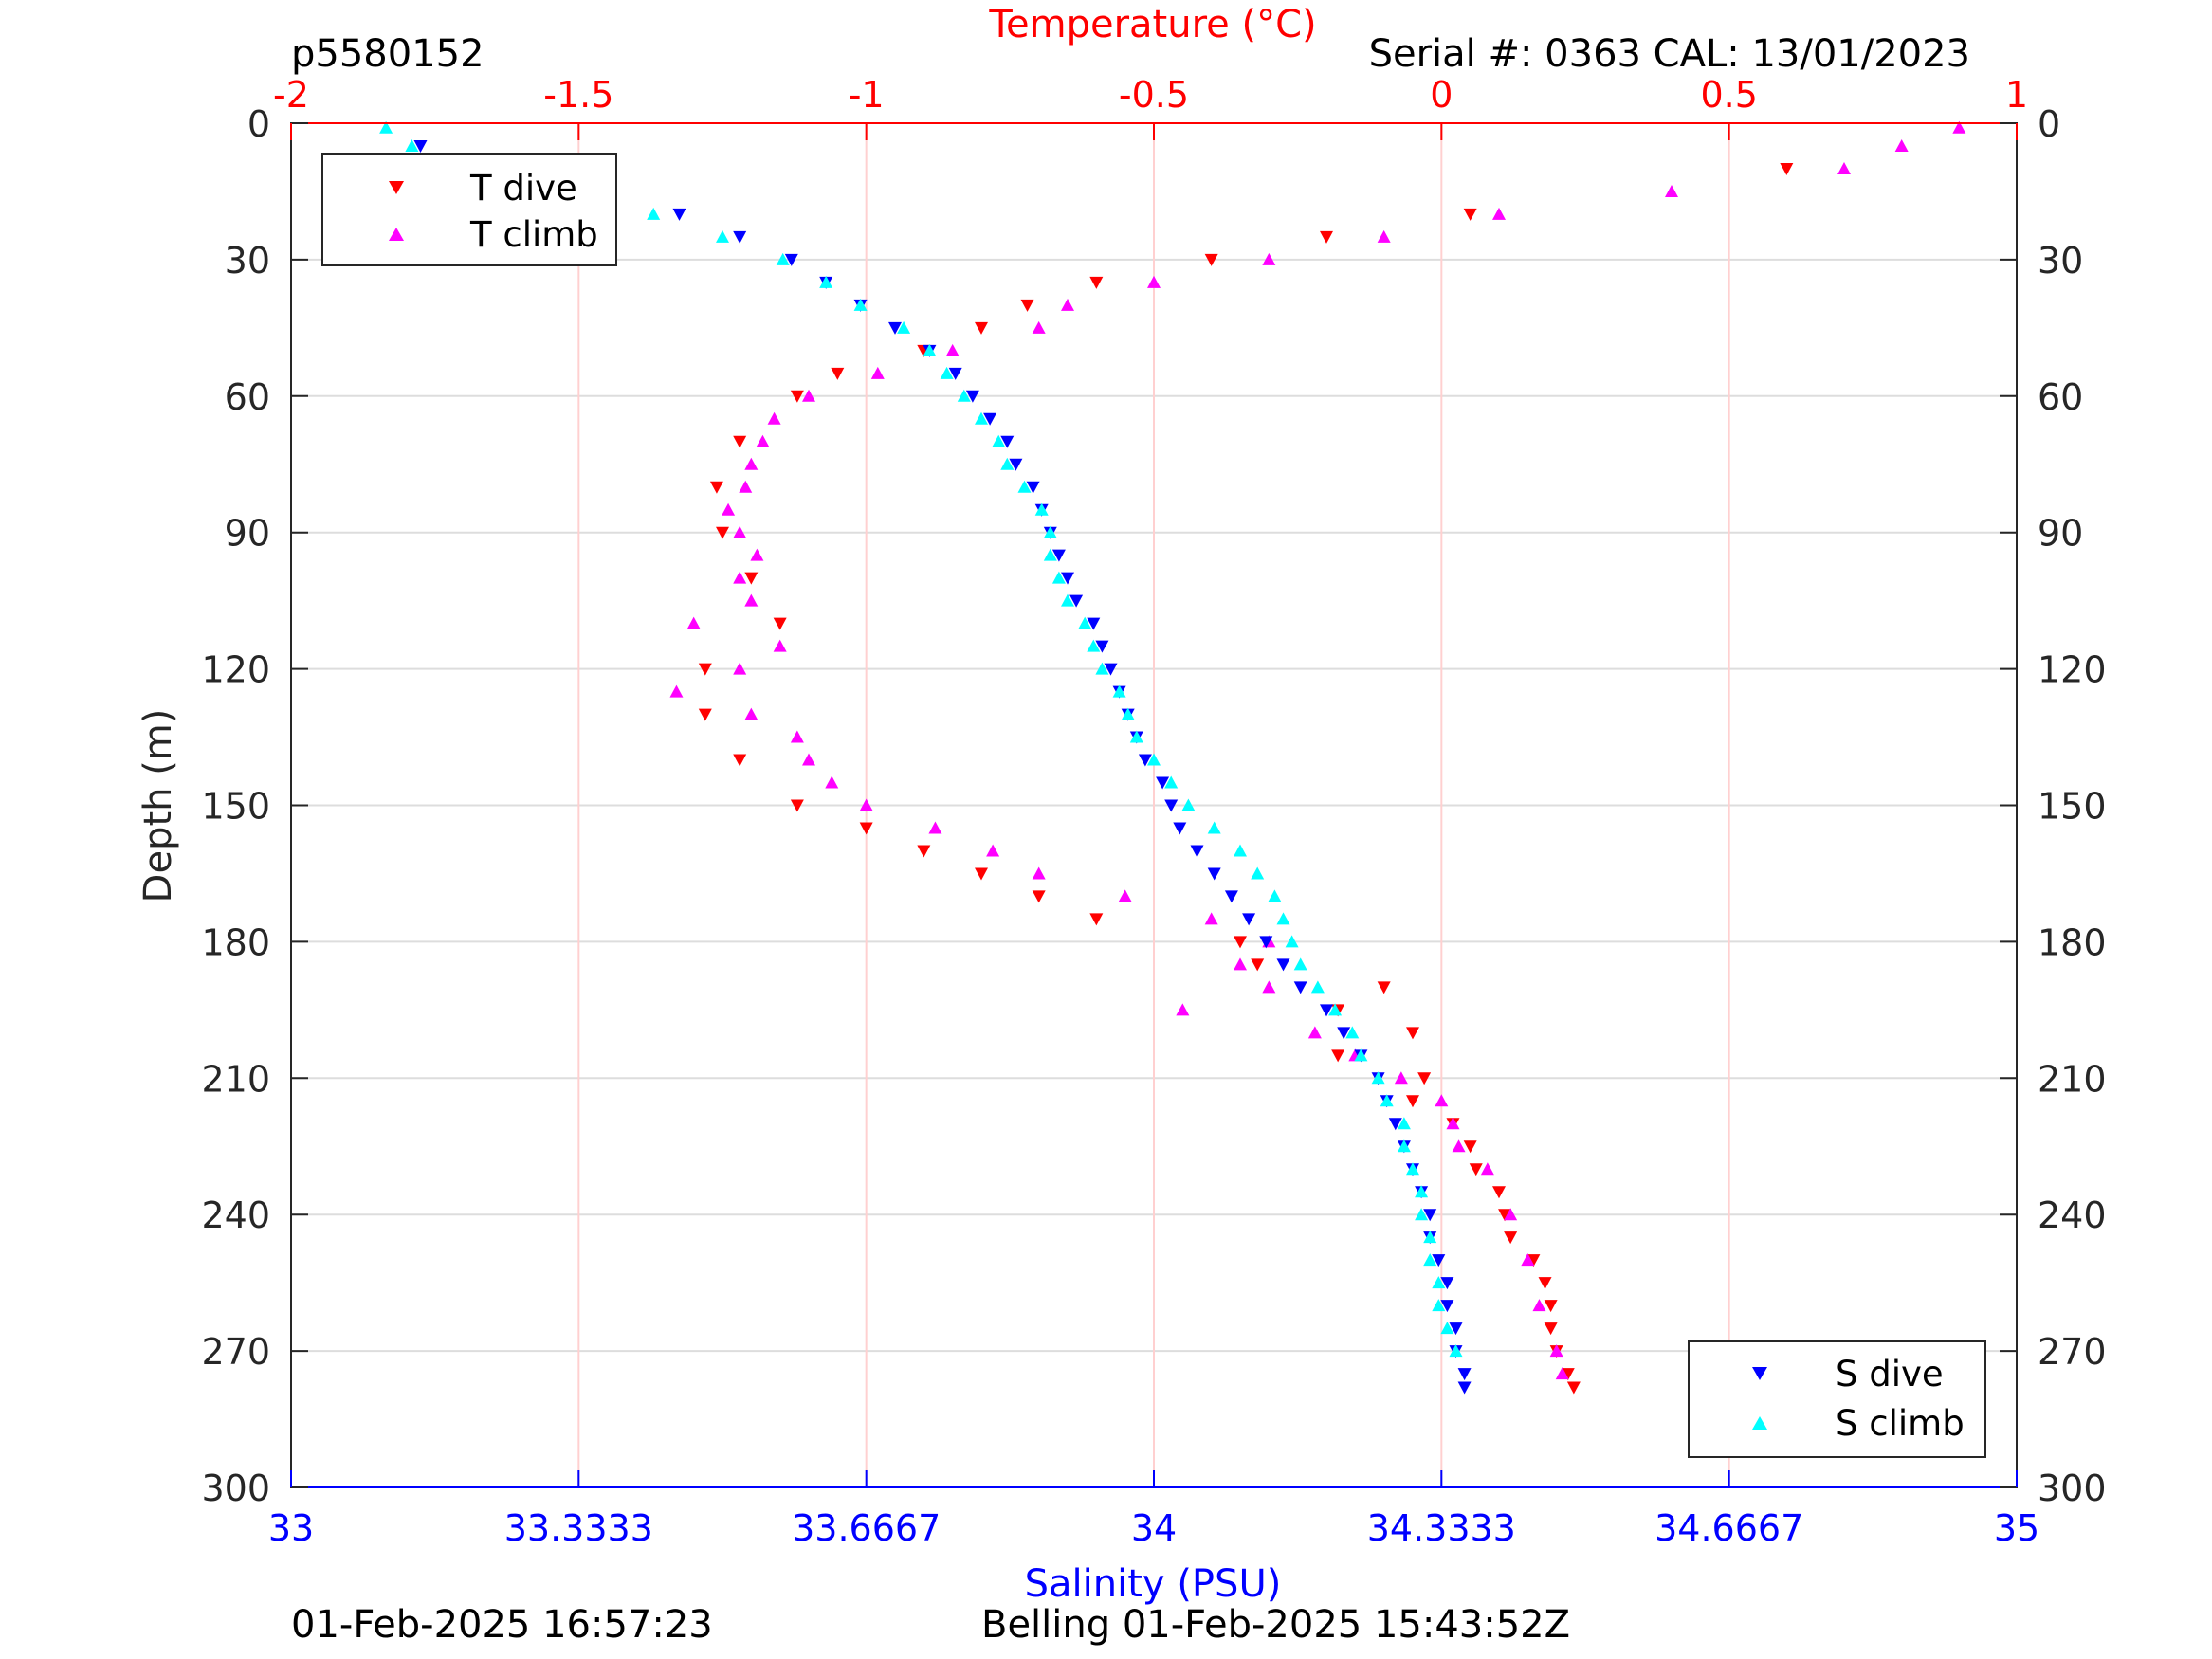  I want to click on legend-t-climb-label: T climb, so click(533, 234).